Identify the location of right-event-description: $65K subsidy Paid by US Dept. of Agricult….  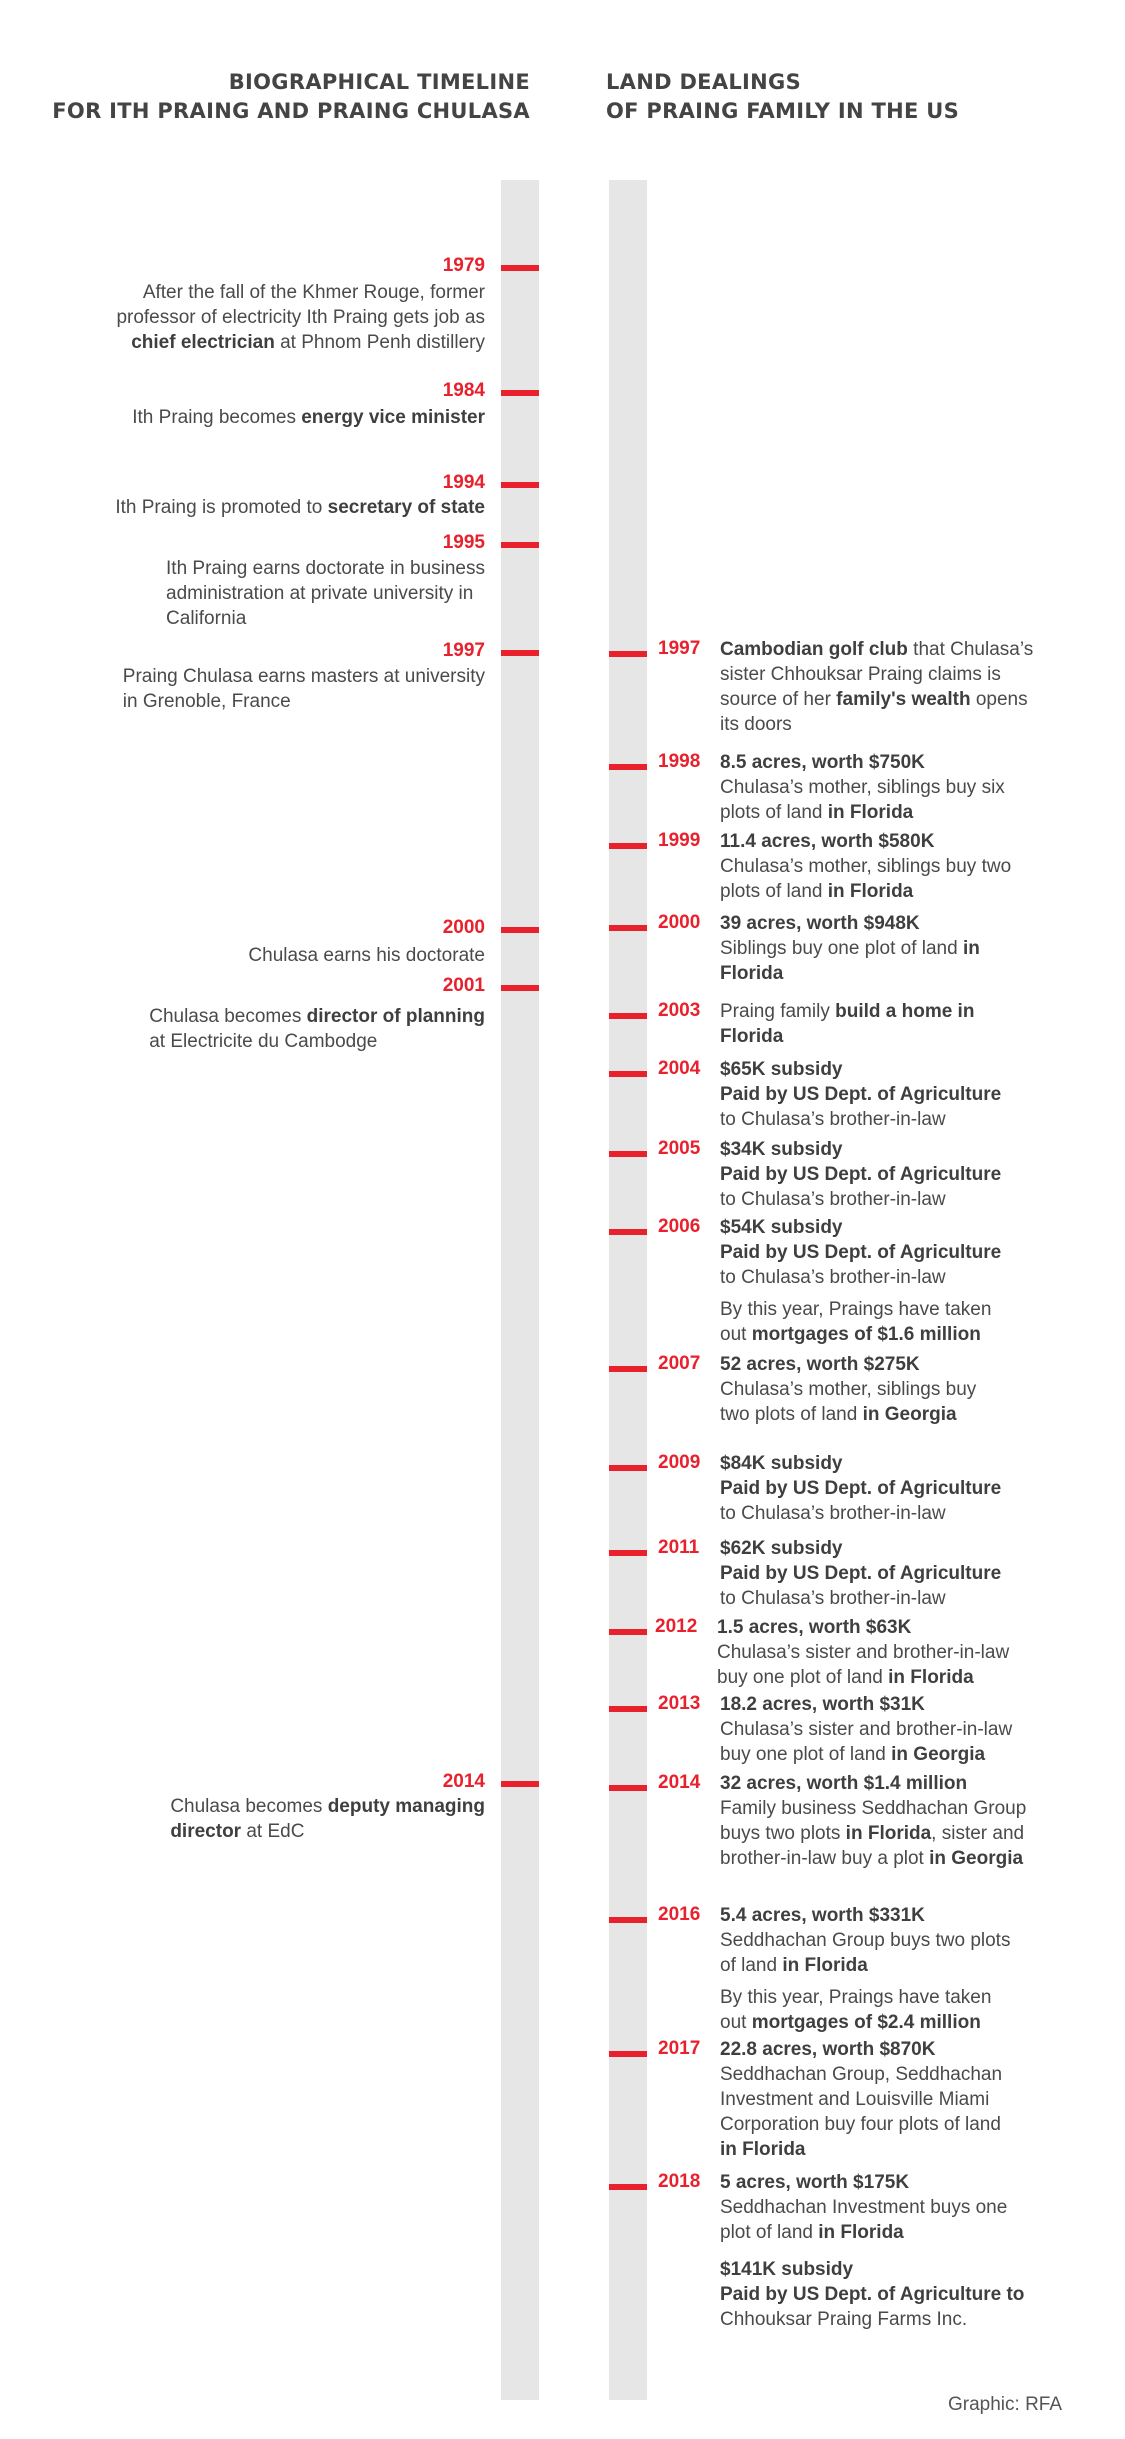
(910, 1094).